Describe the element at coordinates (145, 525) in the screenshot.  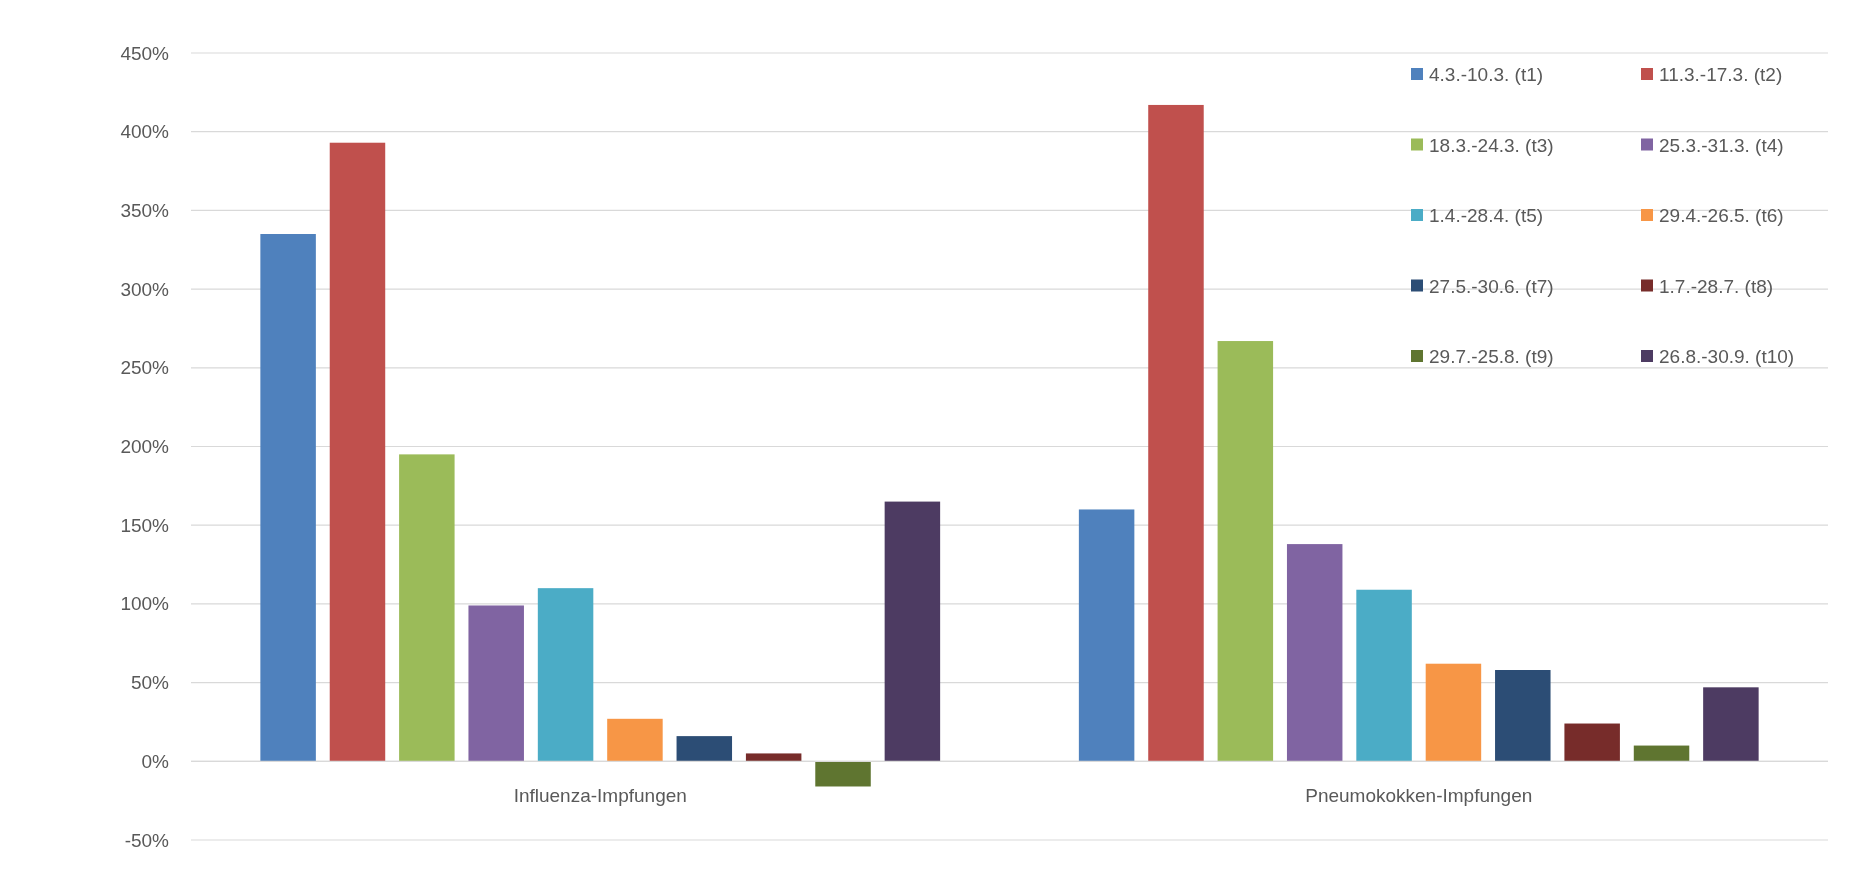
I see `y-tick-label: 150%` at that location.